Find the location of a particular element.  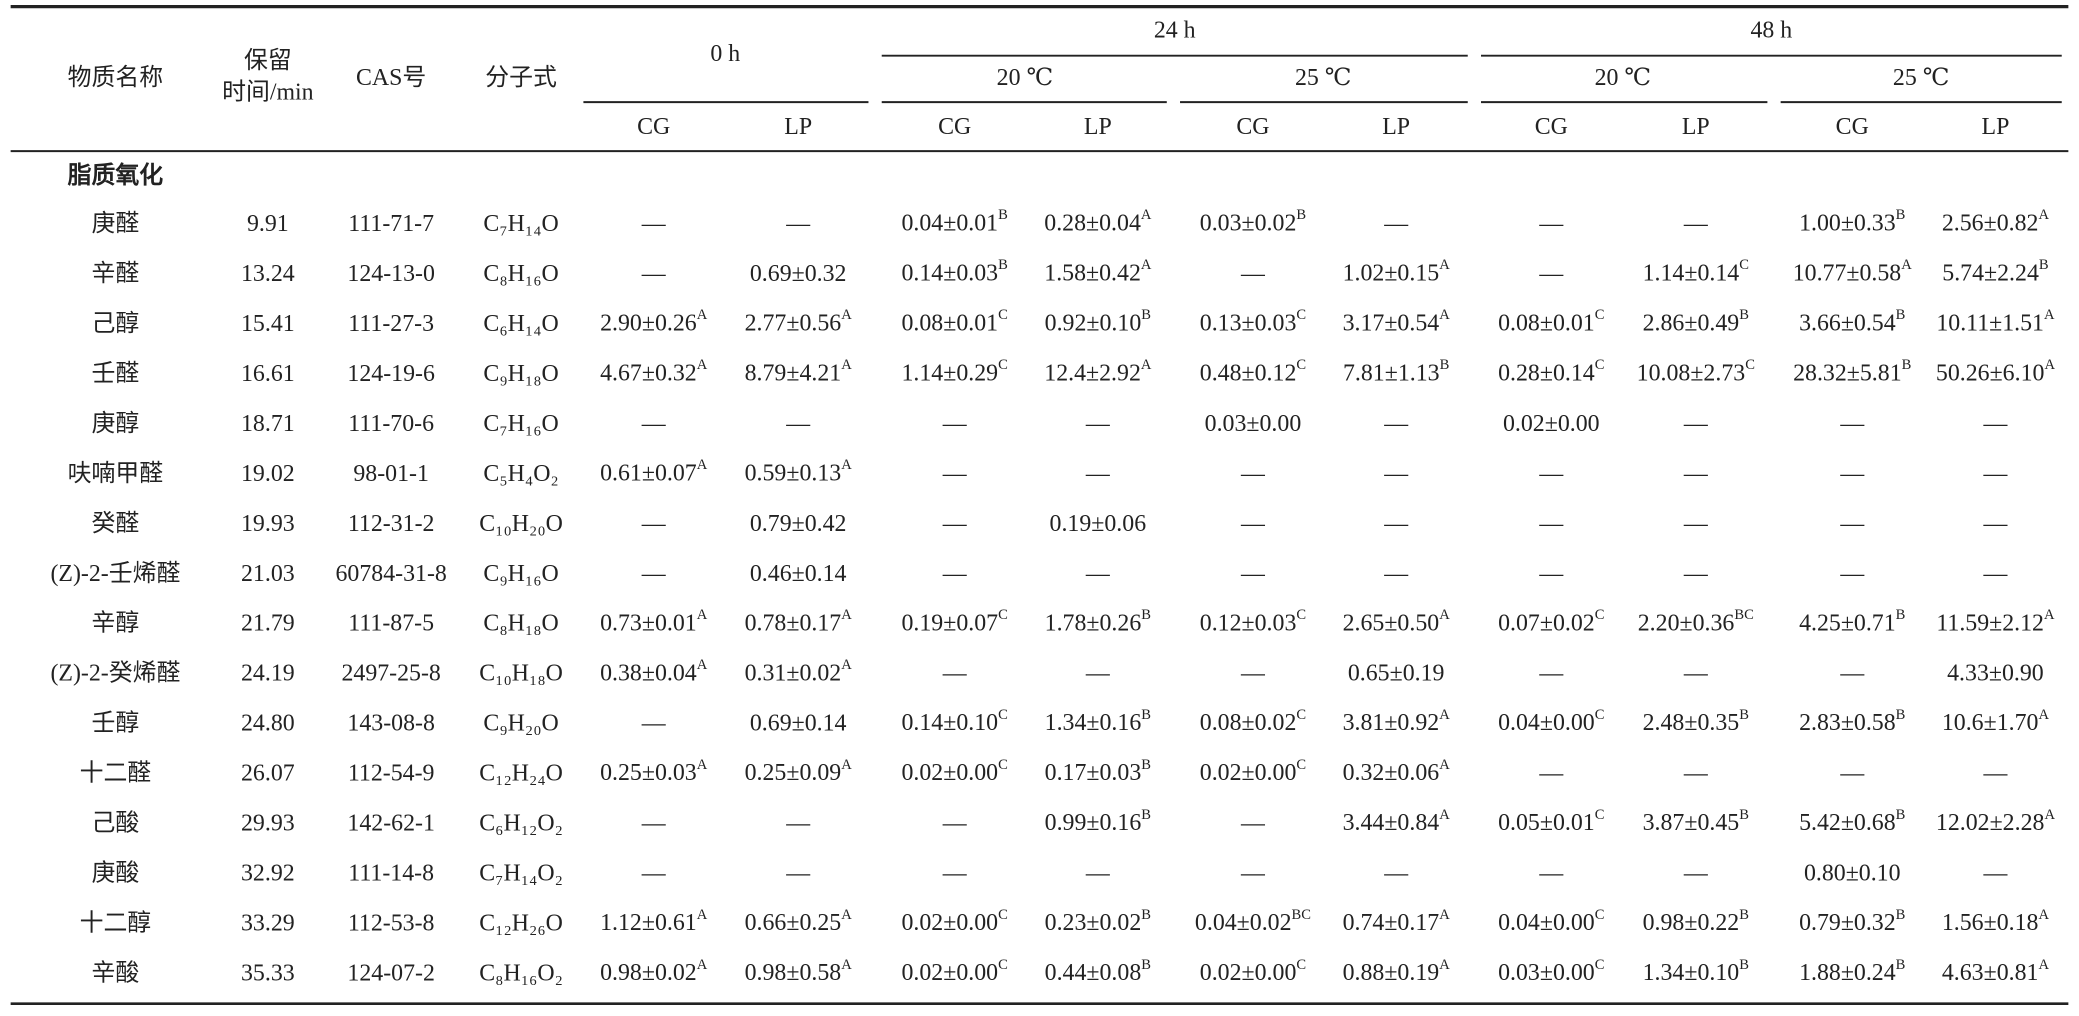

retention-time: 32.92 is located at coordinates (268, 874).